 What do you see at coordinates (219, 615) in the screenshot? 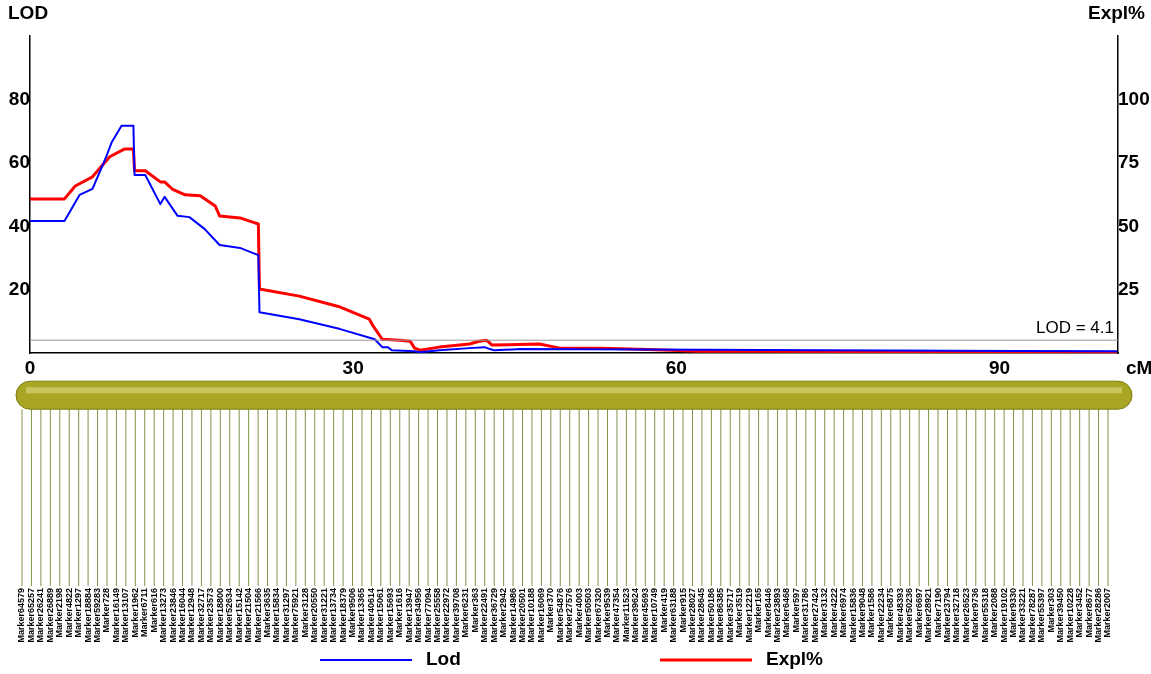
I see `text: Marker18800` at bounding box center [219, 615].